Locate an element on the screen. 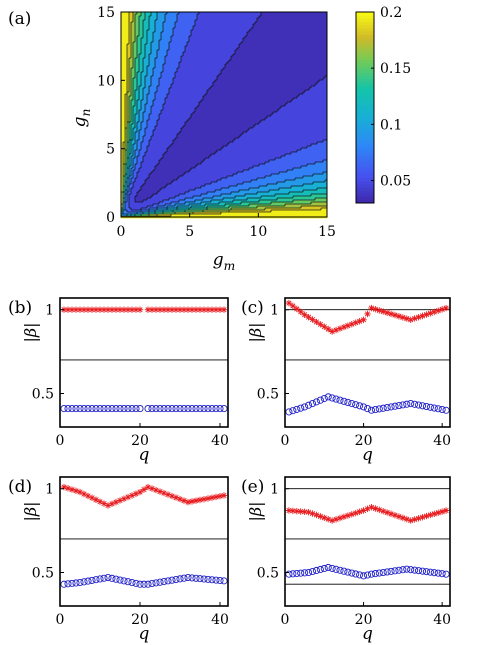  x-tick-label: 0 is located at coordinates (60, 620).